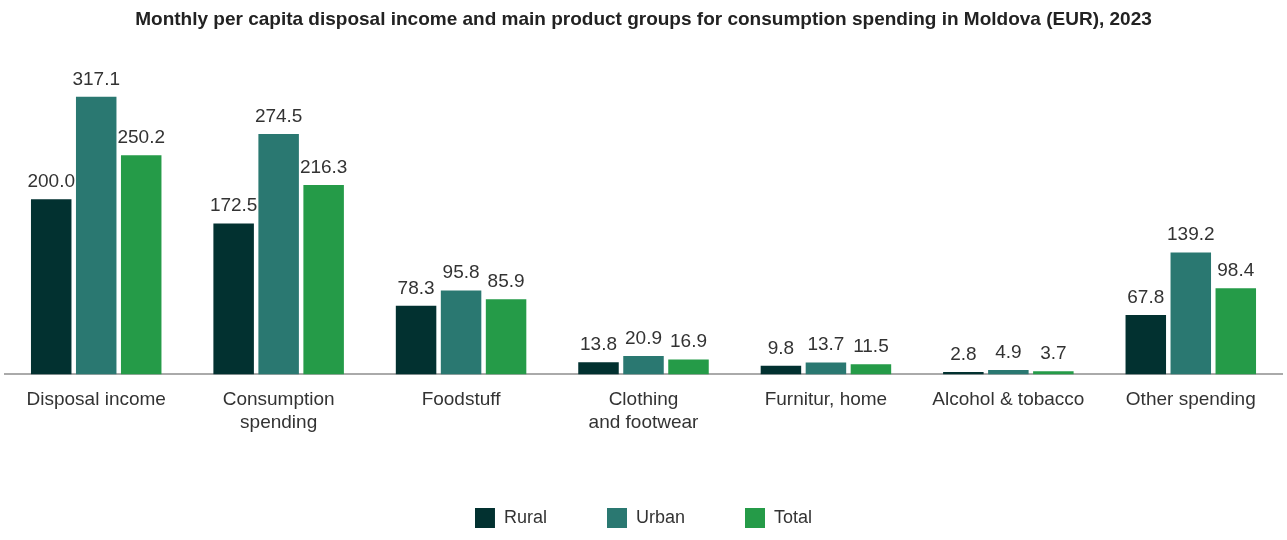 This screenshot has width=1287, height=540. What do you see at coordinates (96, 78) in the screenshot?
I see `data-label: 317.1` at bounding box center [96, 78].